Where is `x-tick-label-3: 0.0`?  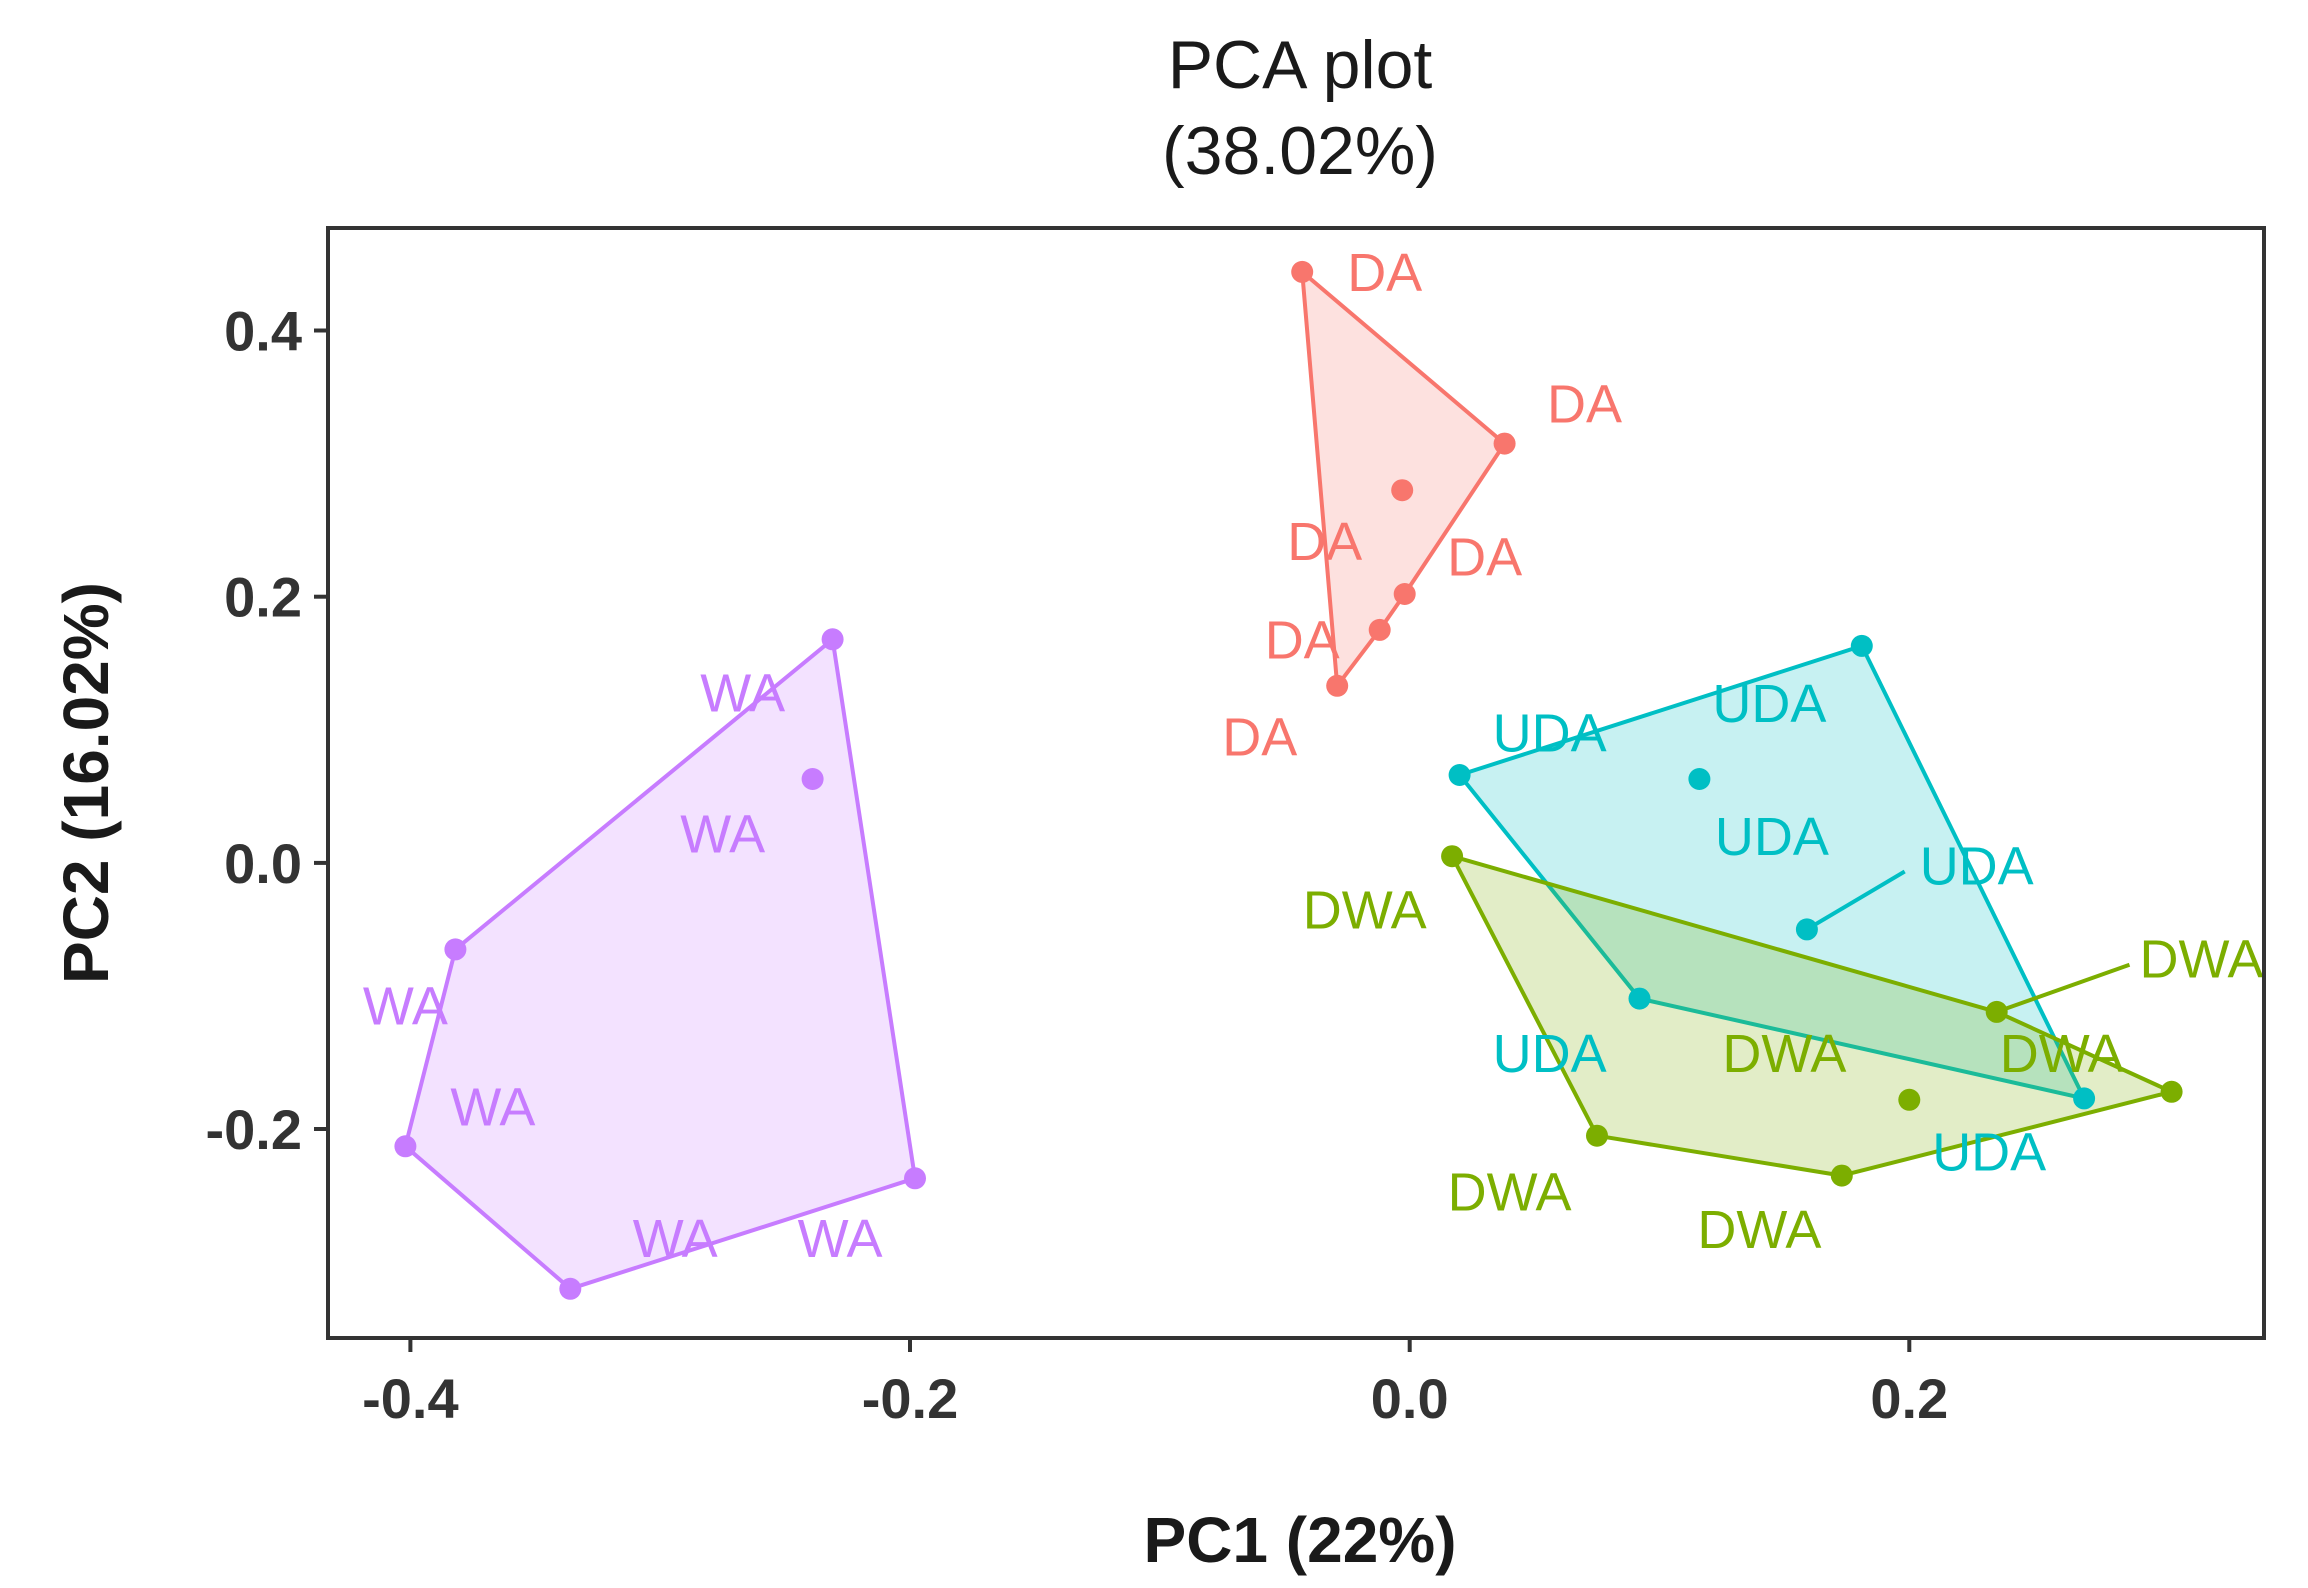
x-tick-label-3: 0.0 is located at coordinates (1410, 1398).